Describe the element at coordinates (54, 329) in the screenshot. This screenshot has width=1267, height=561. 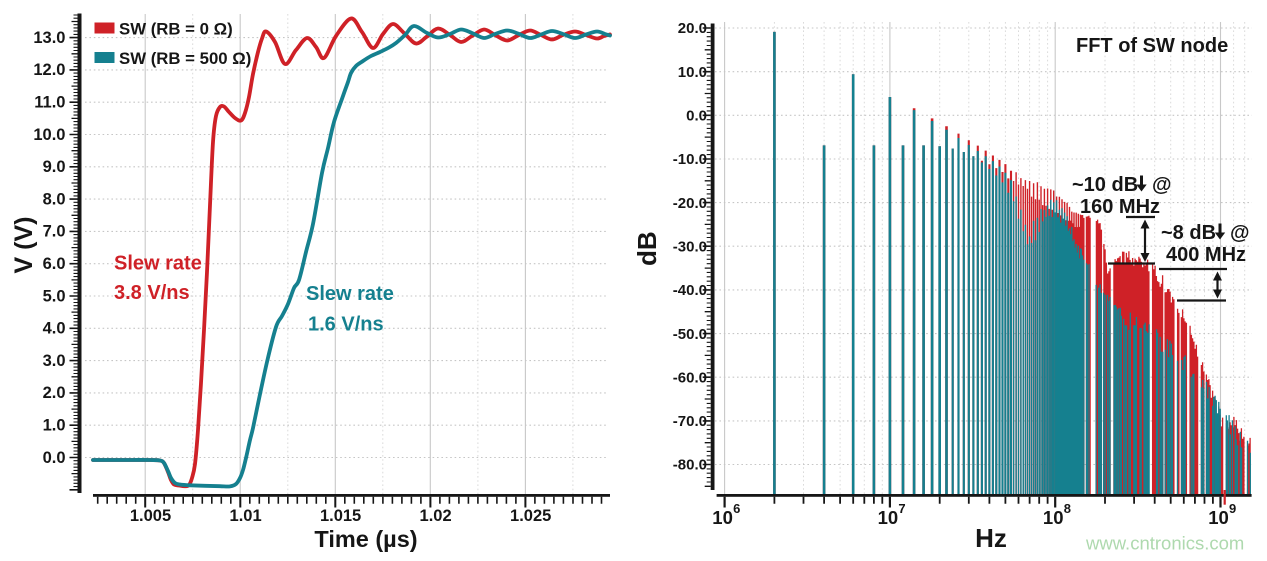
I see `svg-text: 4.0` at that location.